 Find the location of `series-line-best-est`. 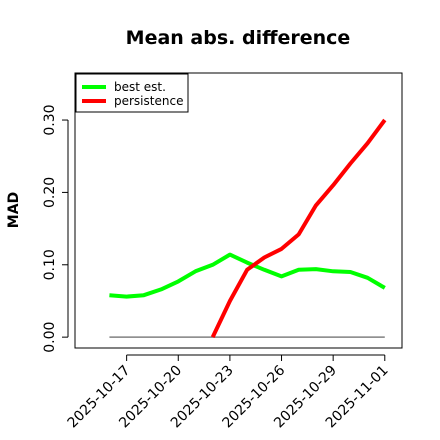

series-line-best-est is located at coordinates (247, 275).